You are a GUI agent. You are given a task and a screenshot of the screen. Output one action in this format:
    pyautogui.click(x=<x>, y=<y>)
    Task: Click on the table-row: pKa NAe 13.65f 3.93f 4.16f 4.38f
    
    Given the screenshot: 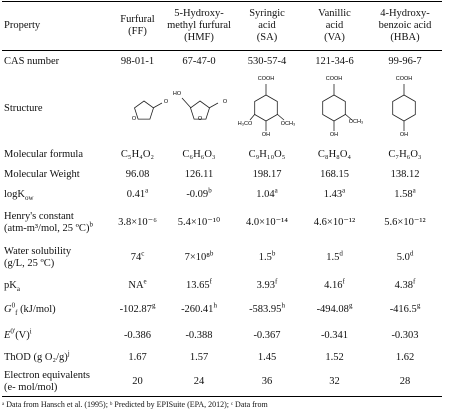 What is the action you would take?
    pyautogui.click(x=222, y=286)
    